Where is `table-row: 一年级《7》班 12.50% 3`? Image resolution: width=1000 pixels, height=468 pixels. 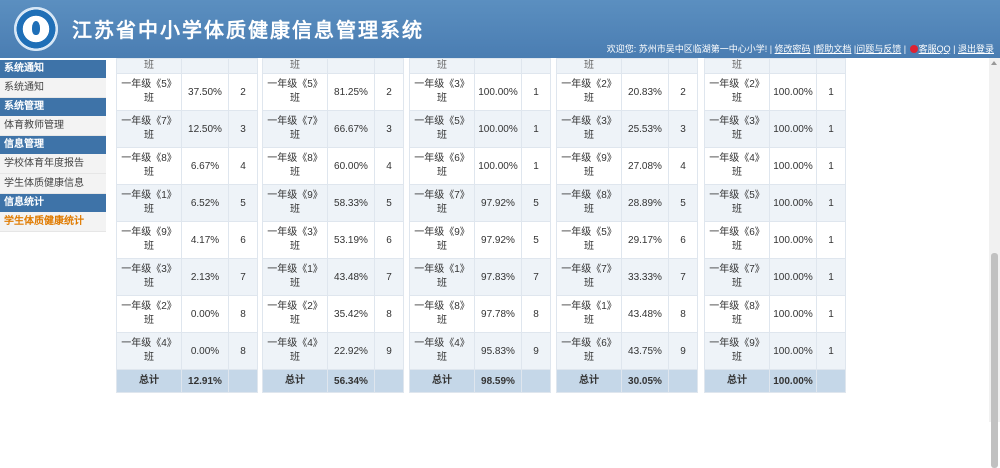 table-row: 一年级《7》班 12.50% 3 is located at coordinates (187, 129).